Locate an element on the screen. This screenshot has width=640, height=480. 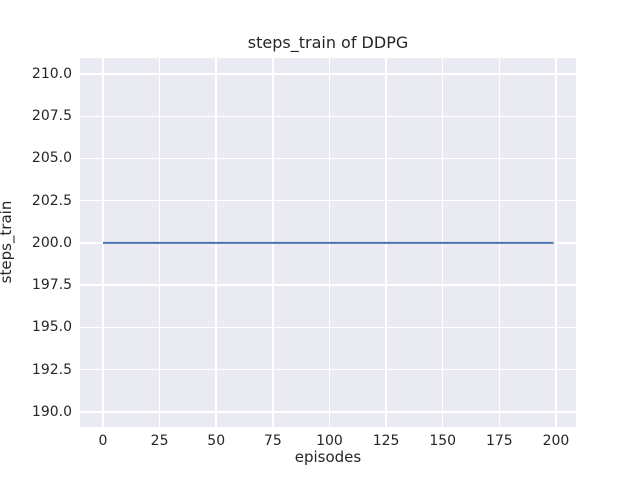
x-tick-label: 50 is located at coordinates (216, 441).